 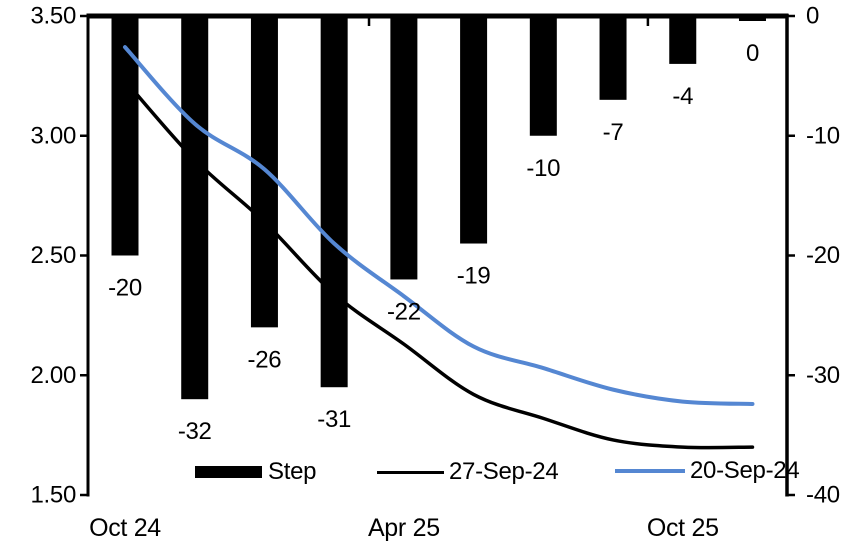 What do you see at coordinates (474, 276) in the screenshot?
I see `bar-value-label: -19` at bounding box center [474, 276].